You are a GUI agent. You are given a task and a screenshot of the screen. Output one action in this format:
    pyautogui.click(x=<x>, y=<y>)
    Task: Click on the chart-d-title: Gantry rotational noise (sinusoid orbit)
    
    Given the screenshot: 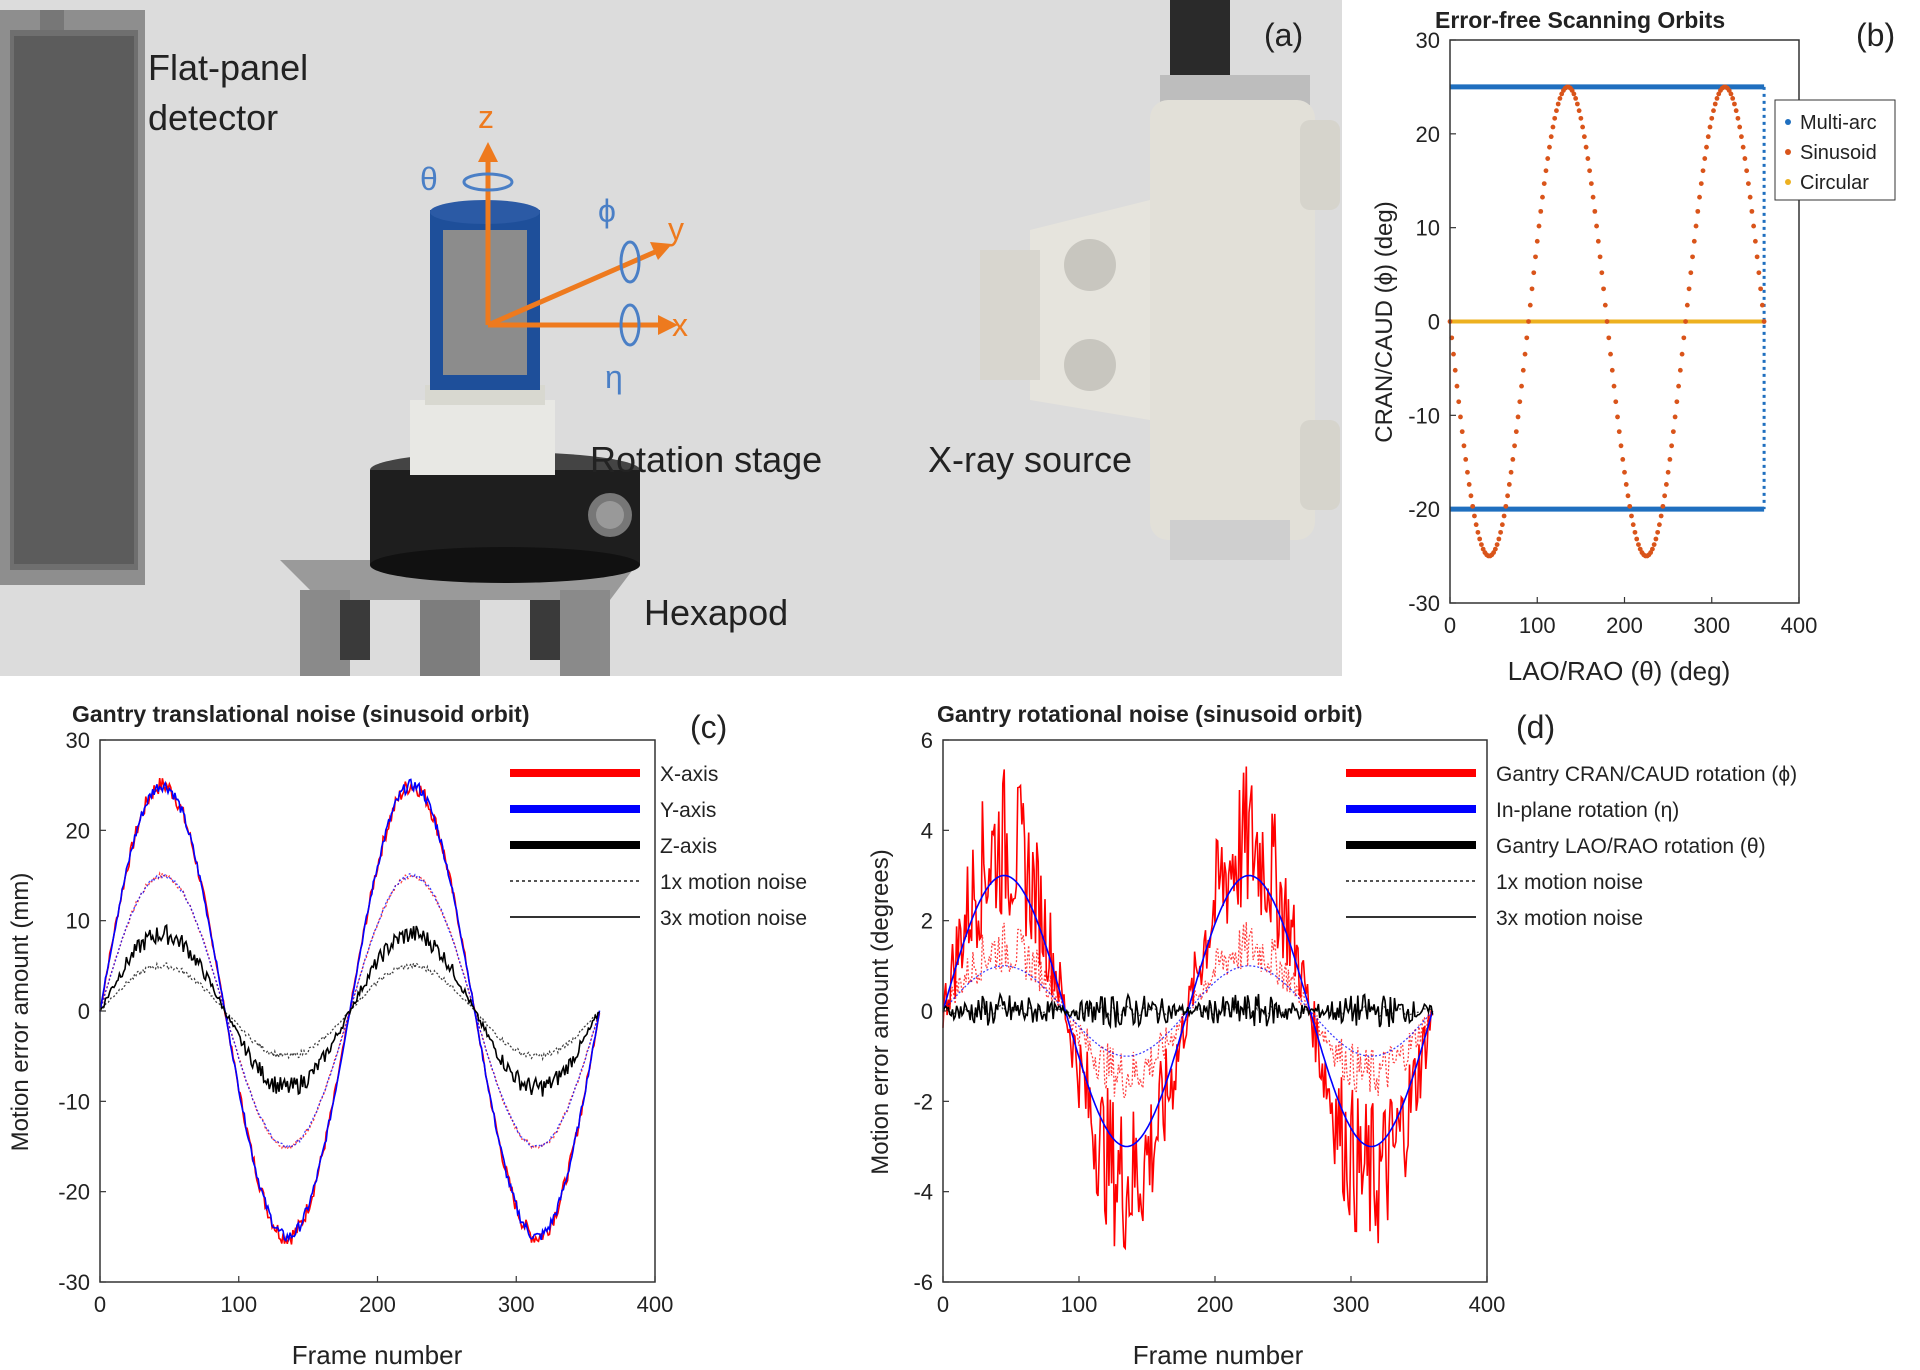 What is the action you would take?
    pyautogui.click(x=1150, y=714)
    